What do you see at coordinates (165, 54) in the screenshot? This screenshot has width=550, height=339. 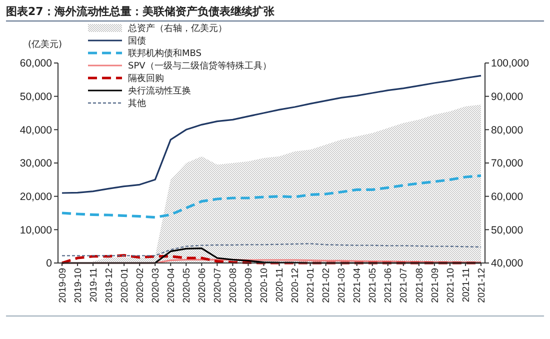 I see `legend-label: 联邦机构债和MBS` at bounding box center [165, 54].